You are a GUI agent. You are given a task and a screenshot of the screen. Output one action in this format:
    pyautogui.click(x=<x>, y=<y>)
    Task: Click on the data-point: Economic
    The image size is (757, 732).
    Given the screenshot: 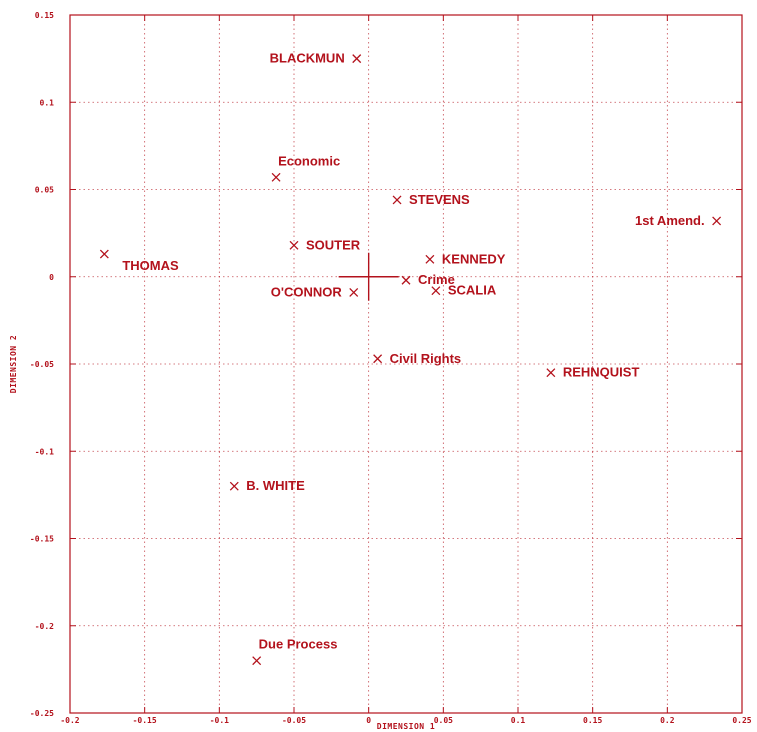 What is the action you would take?
    pyautogui.click(x=305, y=167)
    